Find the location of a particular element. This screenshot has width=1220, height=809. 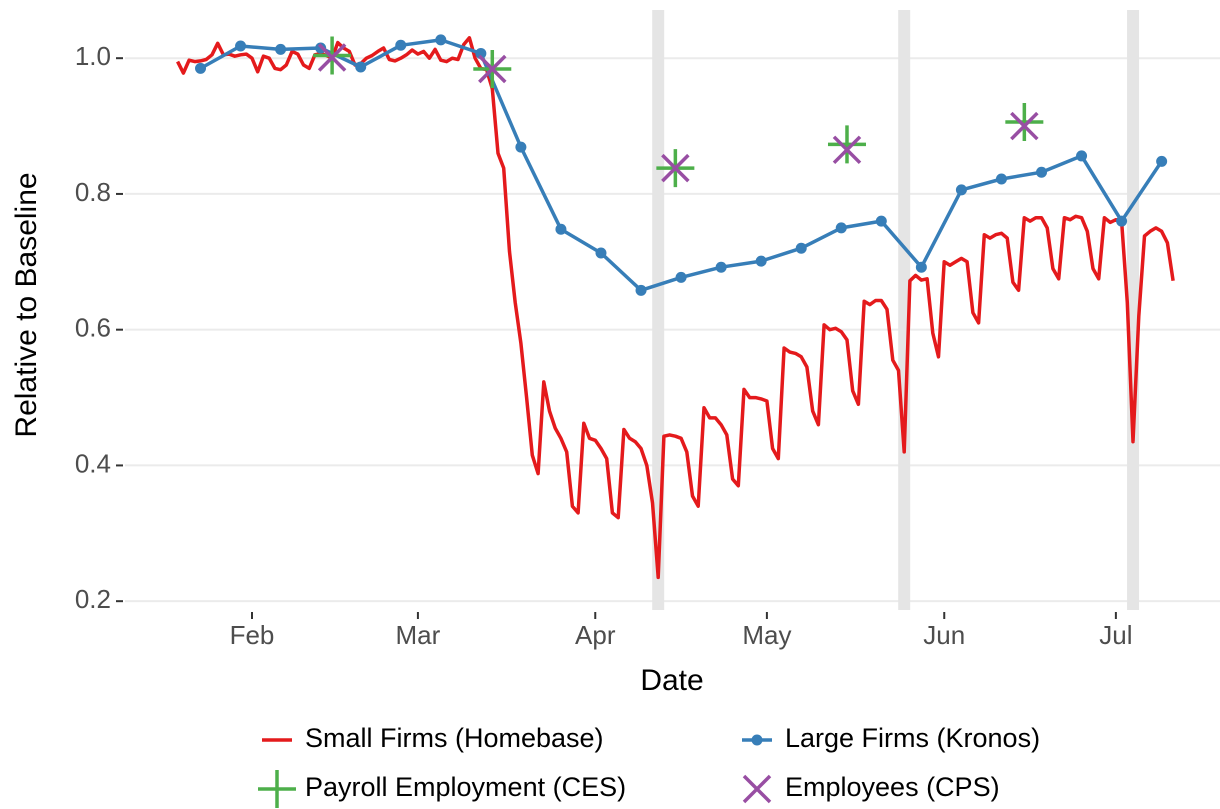

x-tick-label: Jul is located at coordinates (1115, 635).